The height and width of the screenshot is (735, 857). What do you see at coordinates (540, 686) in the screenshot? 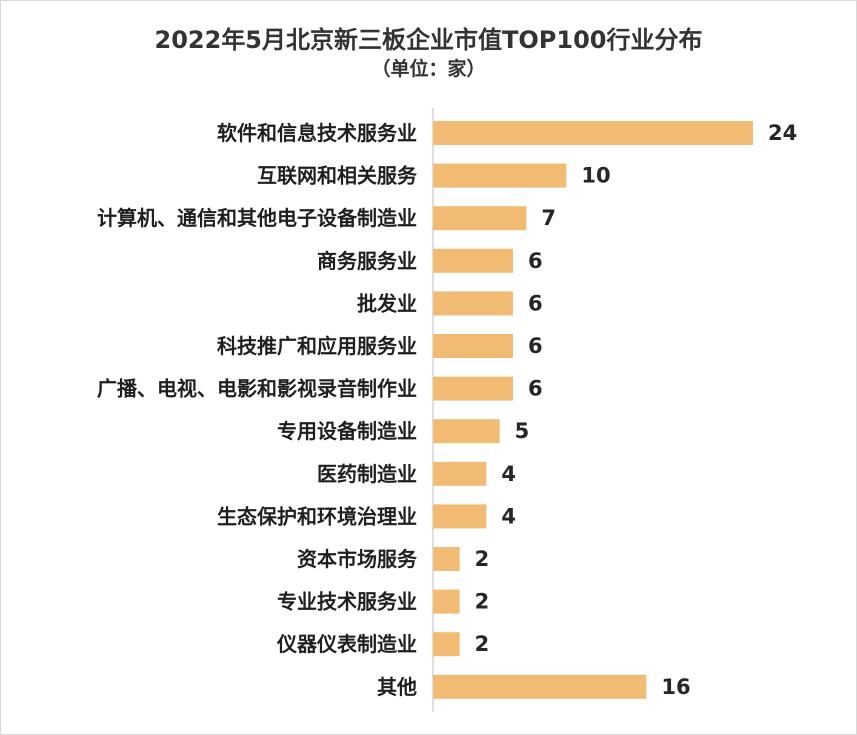
I see `bar-其他` at bounding box center [540, 686].